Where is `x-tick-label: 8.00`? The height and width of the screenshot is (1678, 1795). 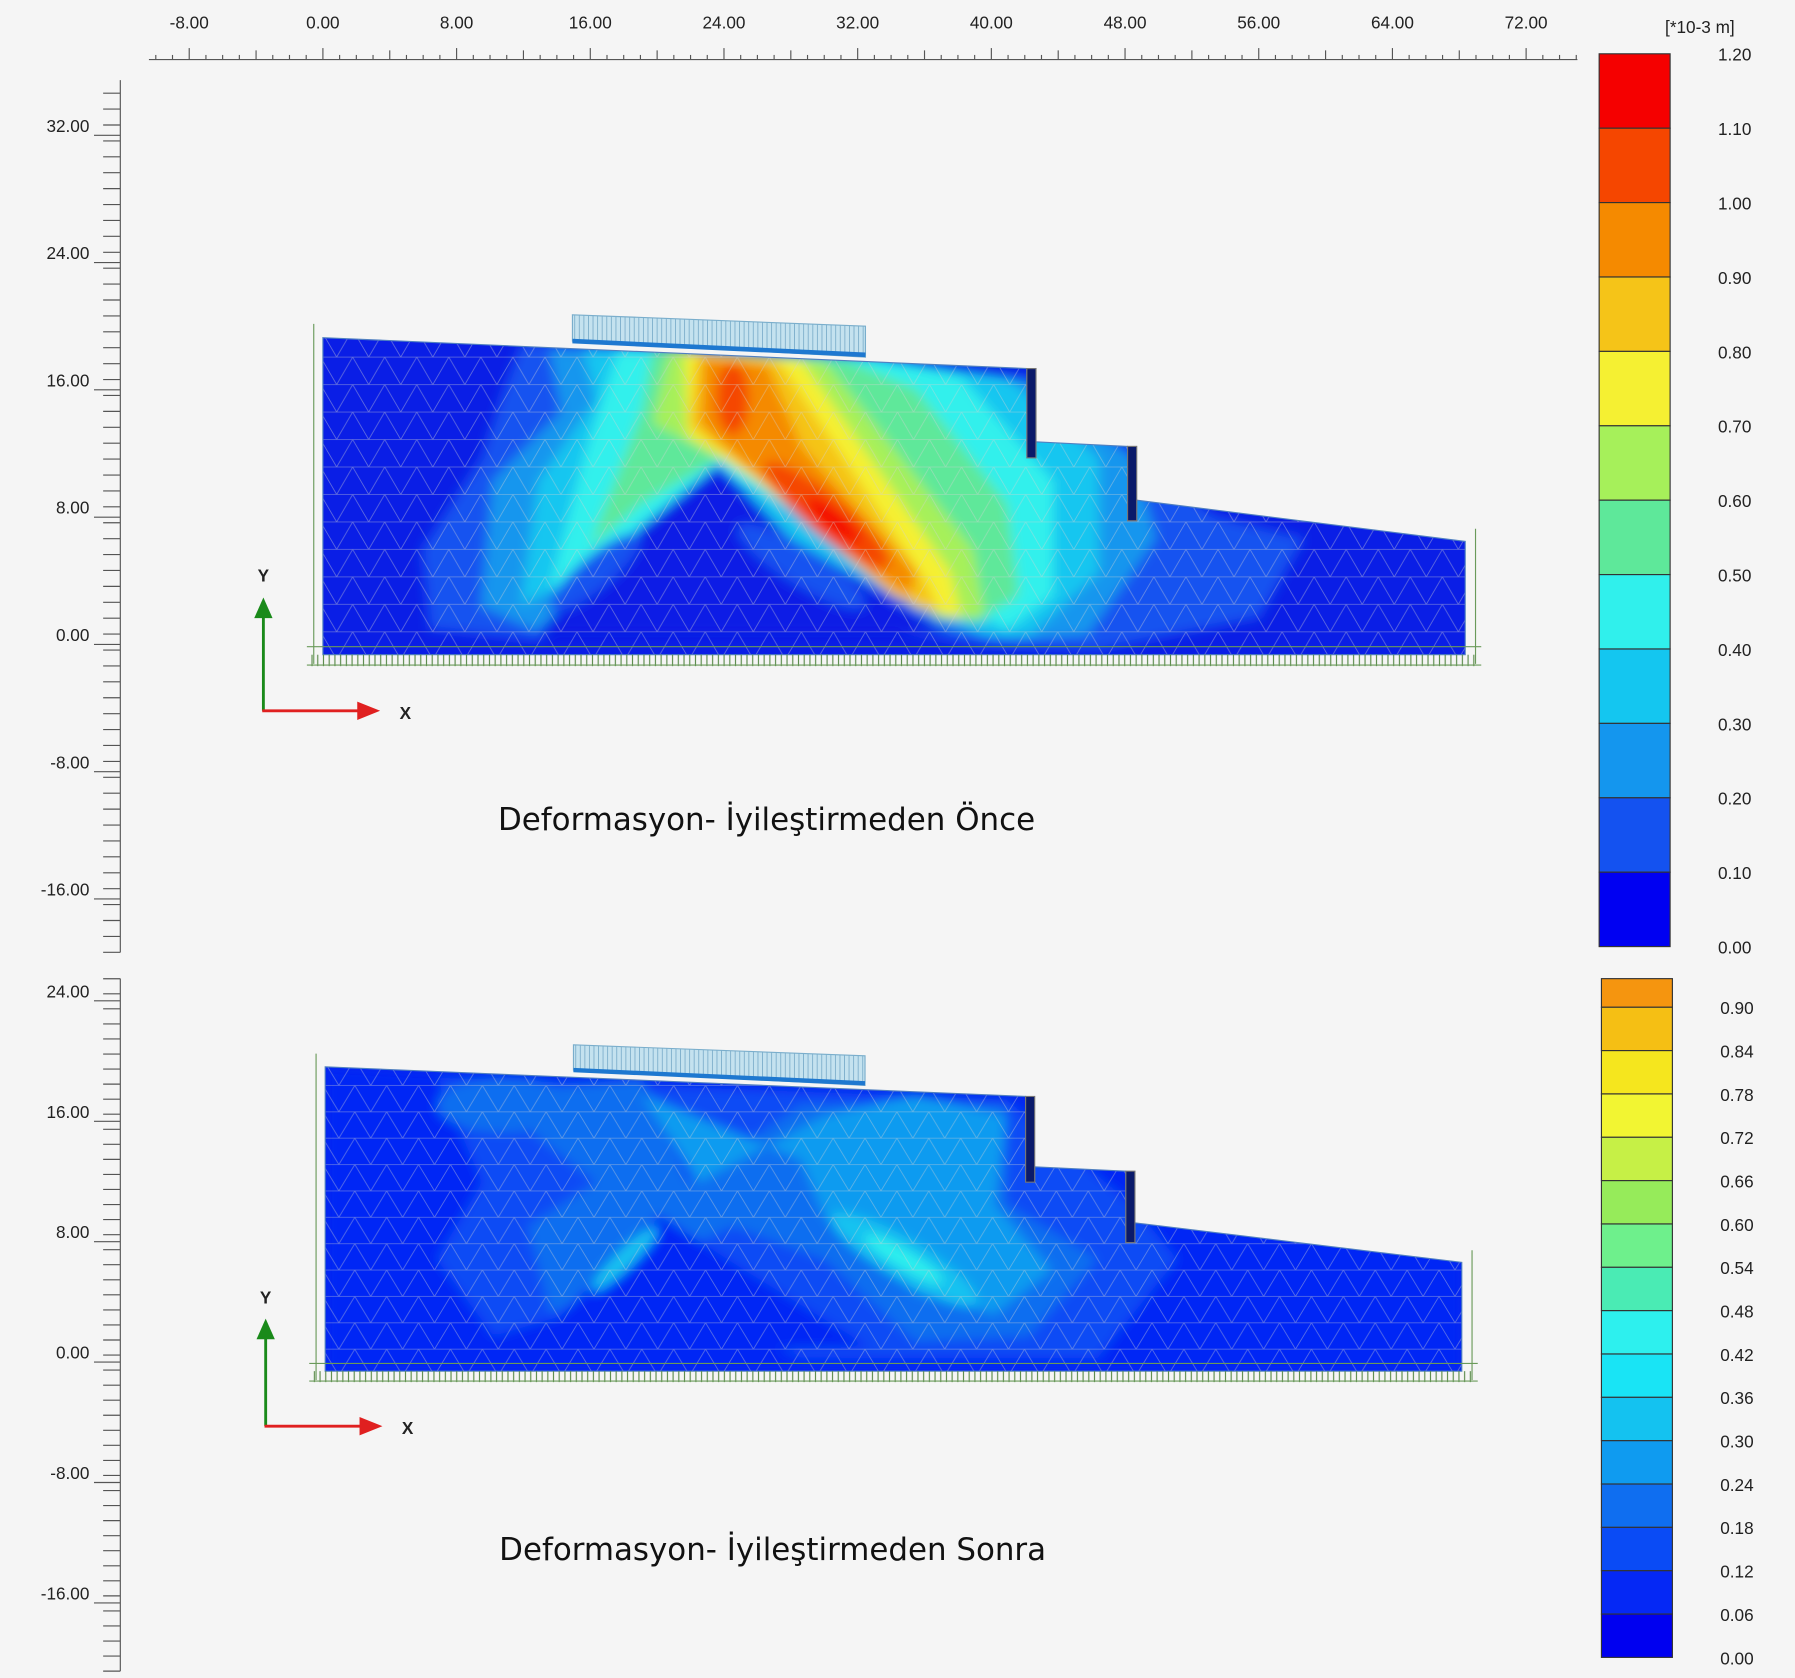
x-tick-label: 8.00 is located at coordinates (456, 23).